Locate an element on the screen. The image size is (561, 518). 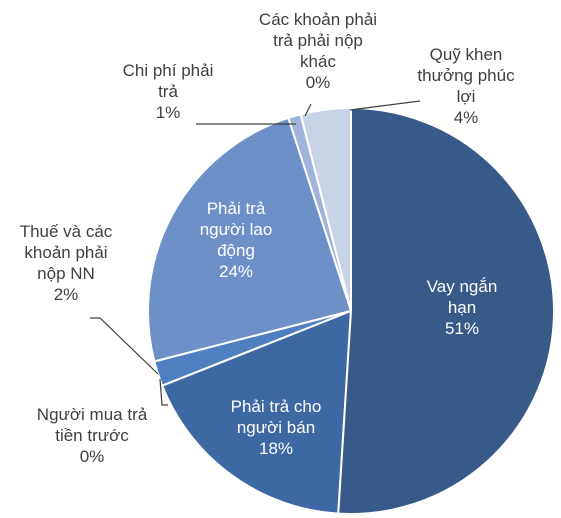
slice-label: Phải trả cho người bán 18% is located at coordinates (276, 427).